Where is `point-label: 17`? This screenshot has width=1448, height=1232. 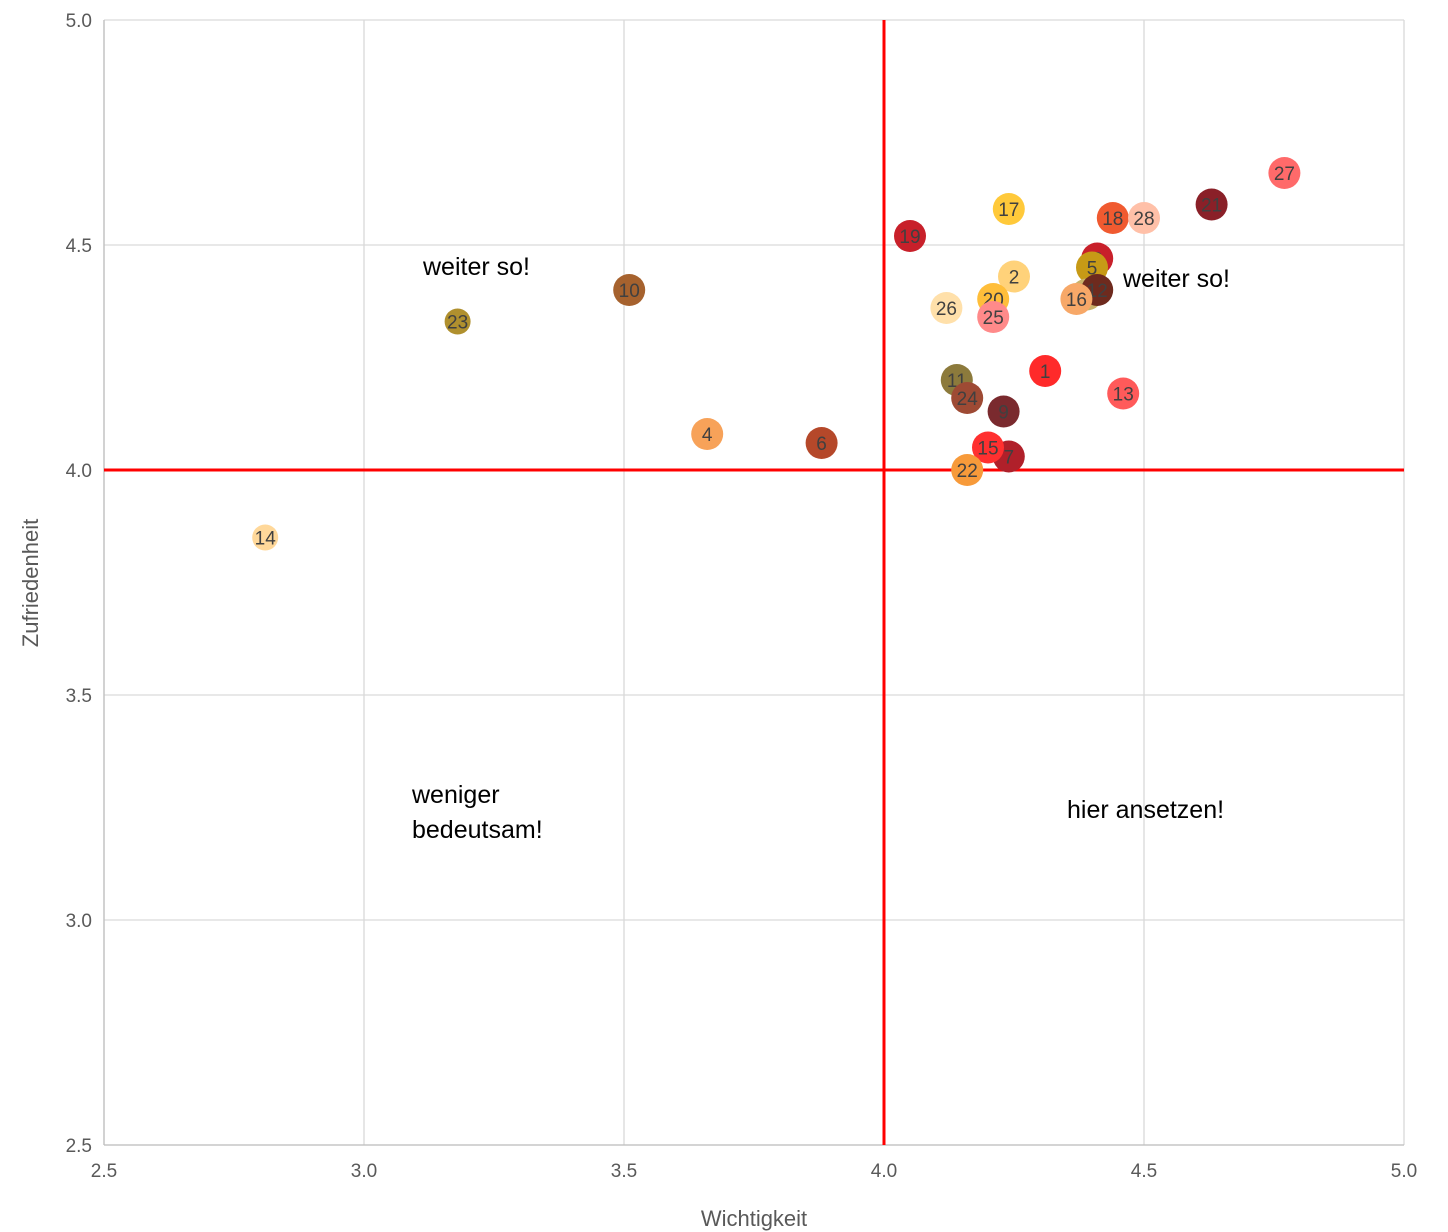 point-label: 17 is located at coordinates (1008, 210).